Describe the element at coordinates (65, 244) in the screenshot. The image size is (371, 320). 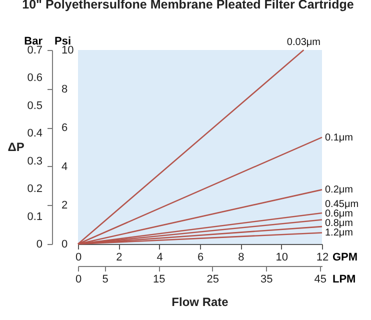
I see `y-tick-label: 0` at that location.